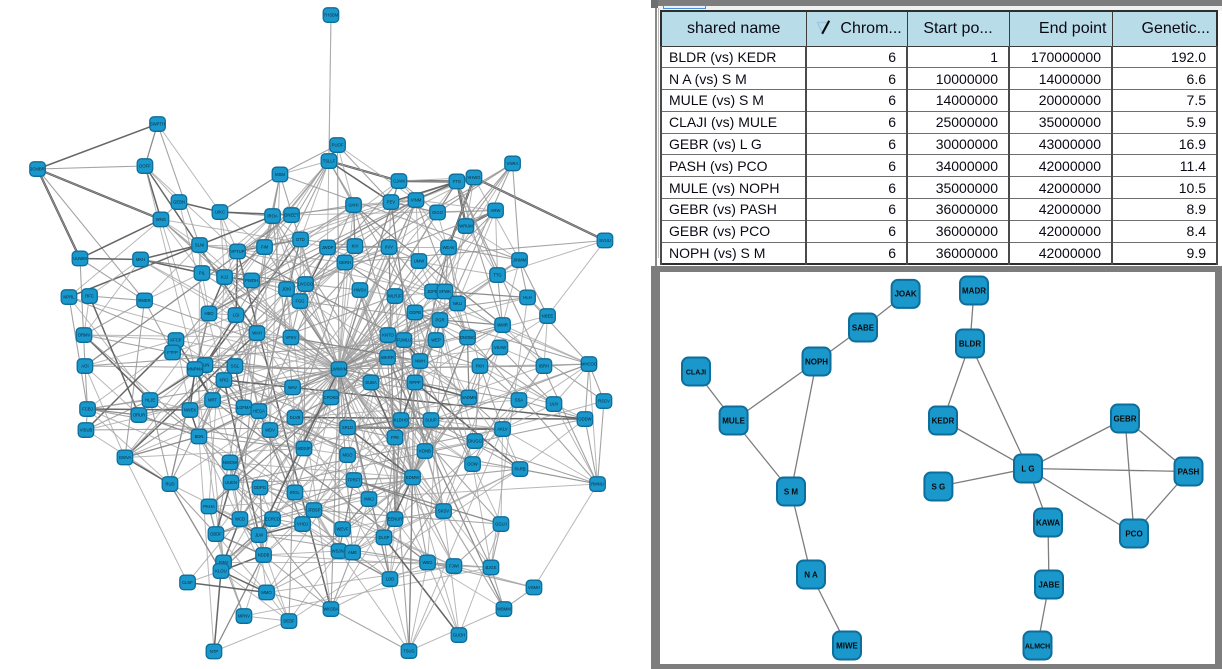 This screenshot has width=1222, height=669. What do you see at coordinates (863, 327) in the screenshot?
I see `svg-text: SABE` at bounding box center [863, 327].